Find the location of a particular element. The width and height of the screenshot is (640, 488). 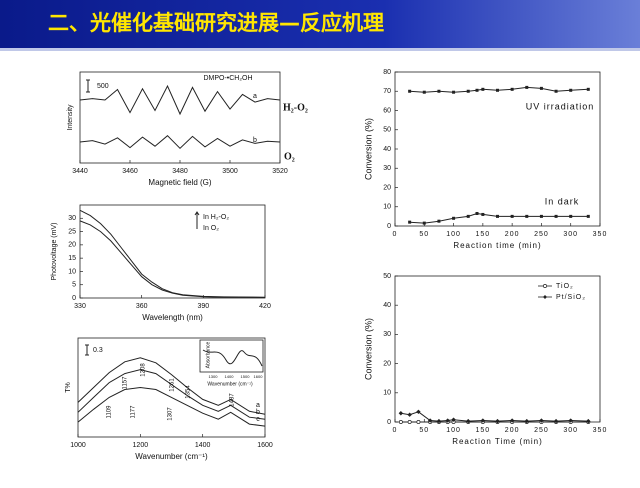

x-tick-label: 200 is located at coordinates (512, 430).